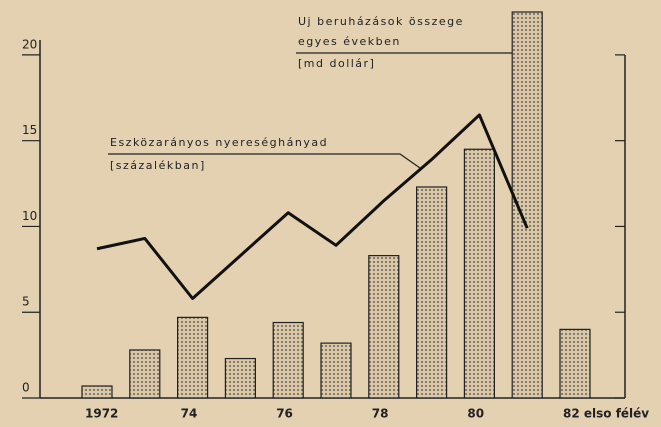  I want to click on bar-unit: [md dollár], so click(336, 63).